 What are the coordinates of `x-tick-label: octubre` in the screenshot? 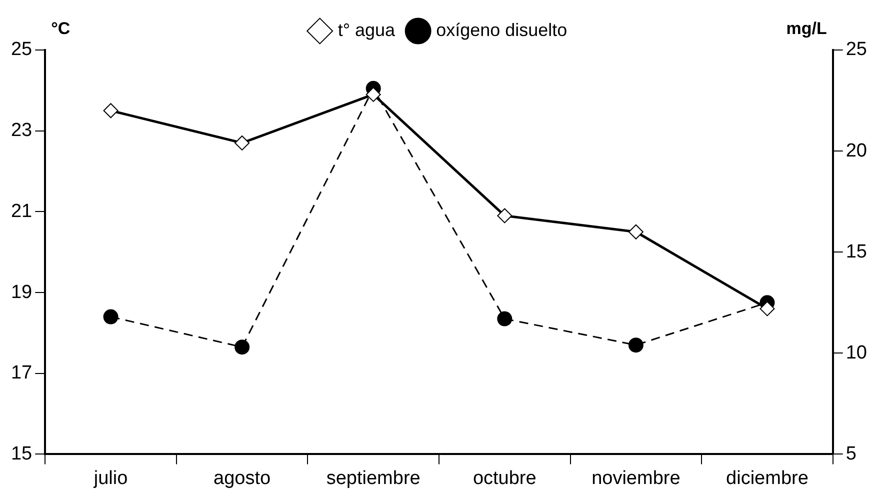 It's located at (504, 478).